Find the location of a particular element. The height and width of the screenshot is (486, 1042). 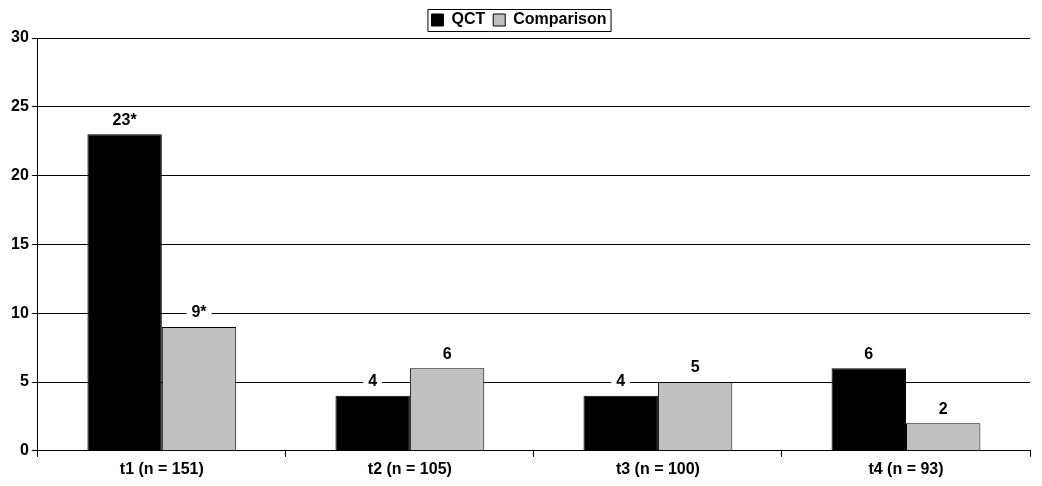

data-label: 2 is located at coordinates (943, 408).